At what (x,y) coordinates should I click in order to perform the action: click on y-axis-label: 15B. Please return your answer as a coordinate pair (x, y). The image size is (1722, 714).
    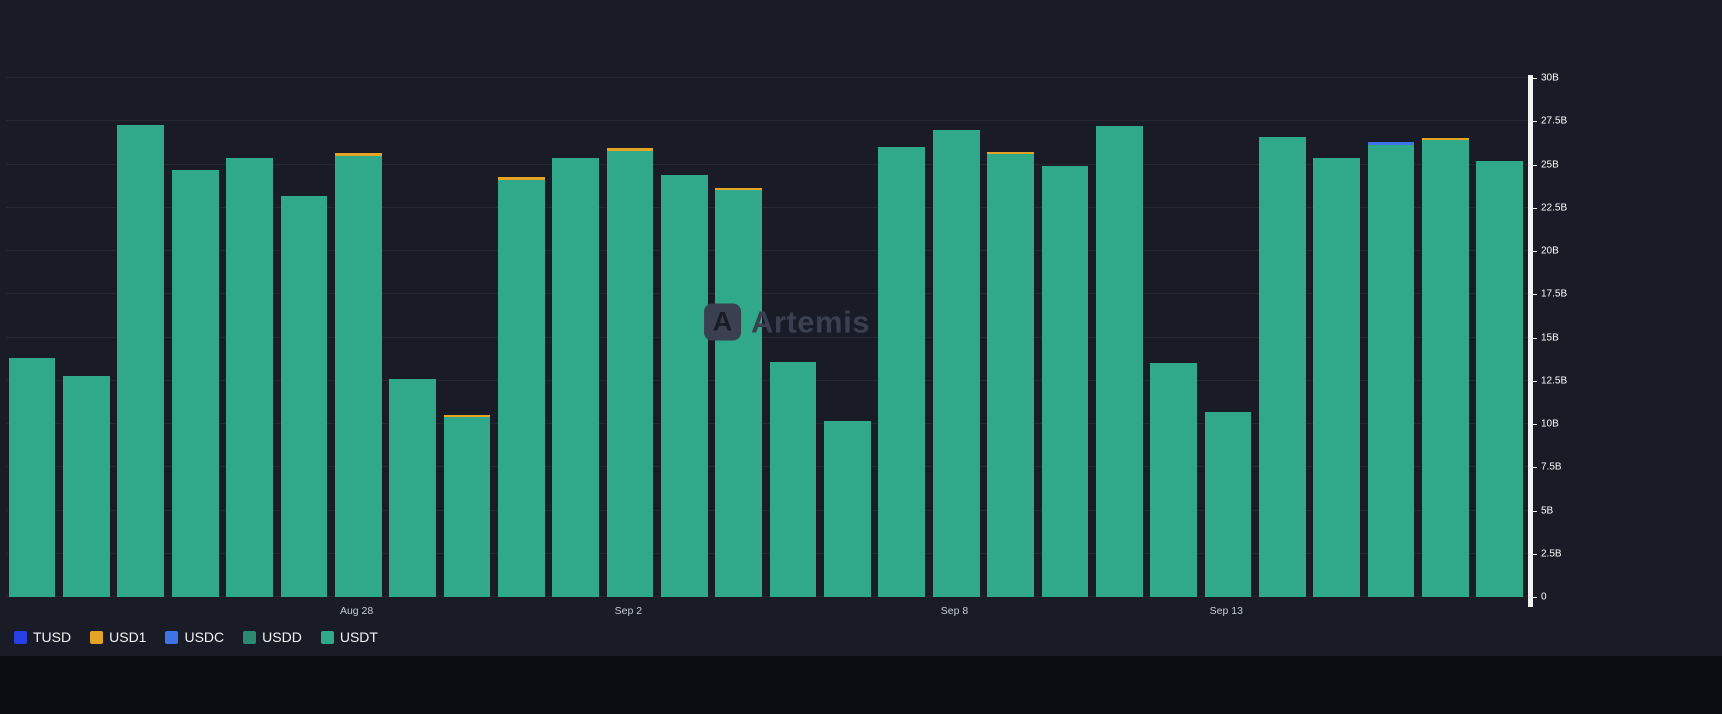
    Looking at the image, I should click on (1550, 337).